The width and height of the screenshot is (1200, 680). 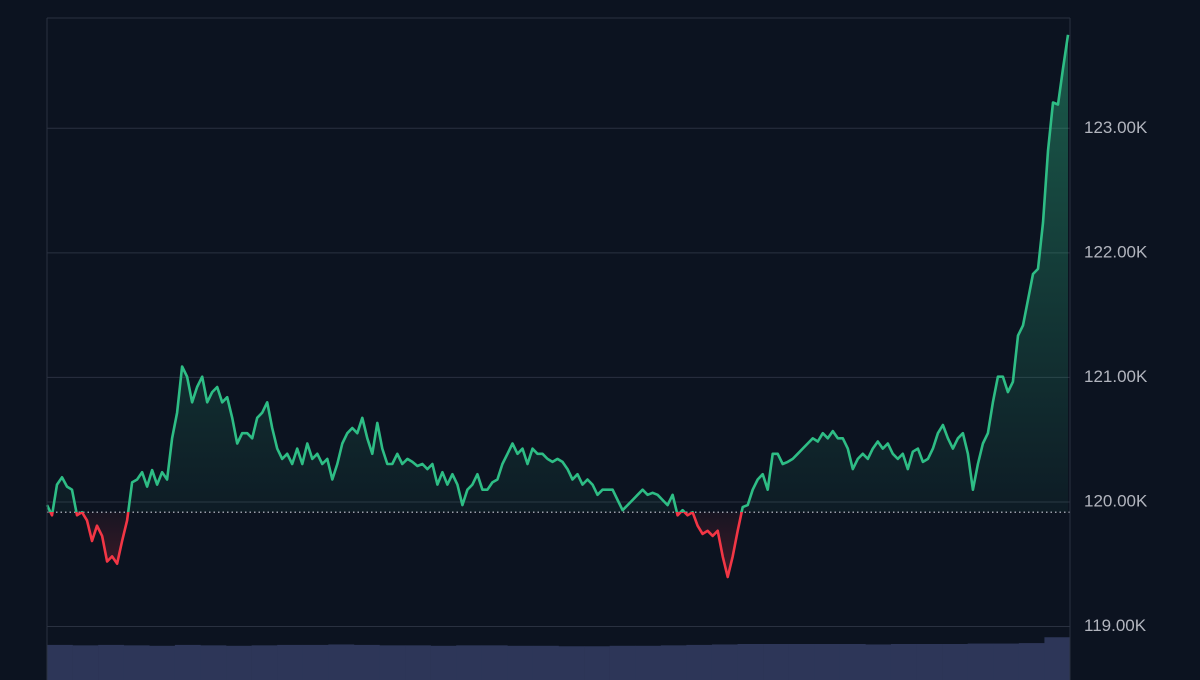 What do you see at coordinates (1116, 251) in the screenshot?
I see `y-tick-label: 122.00K` at bounding box center [1116, 251].